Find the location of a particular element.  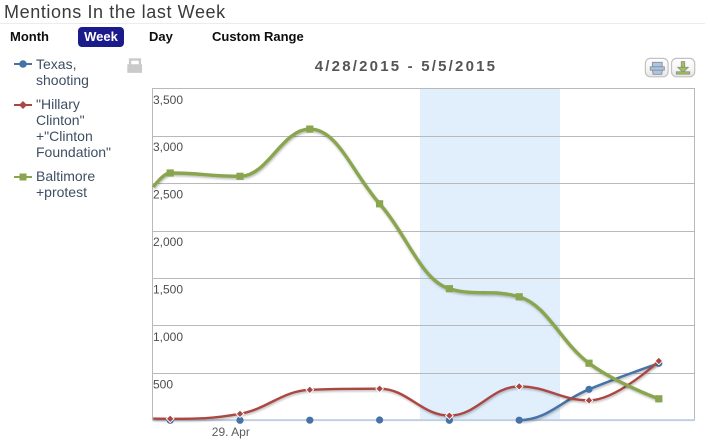

svg-text: 29. Apr is located at coordinates (231, 432).